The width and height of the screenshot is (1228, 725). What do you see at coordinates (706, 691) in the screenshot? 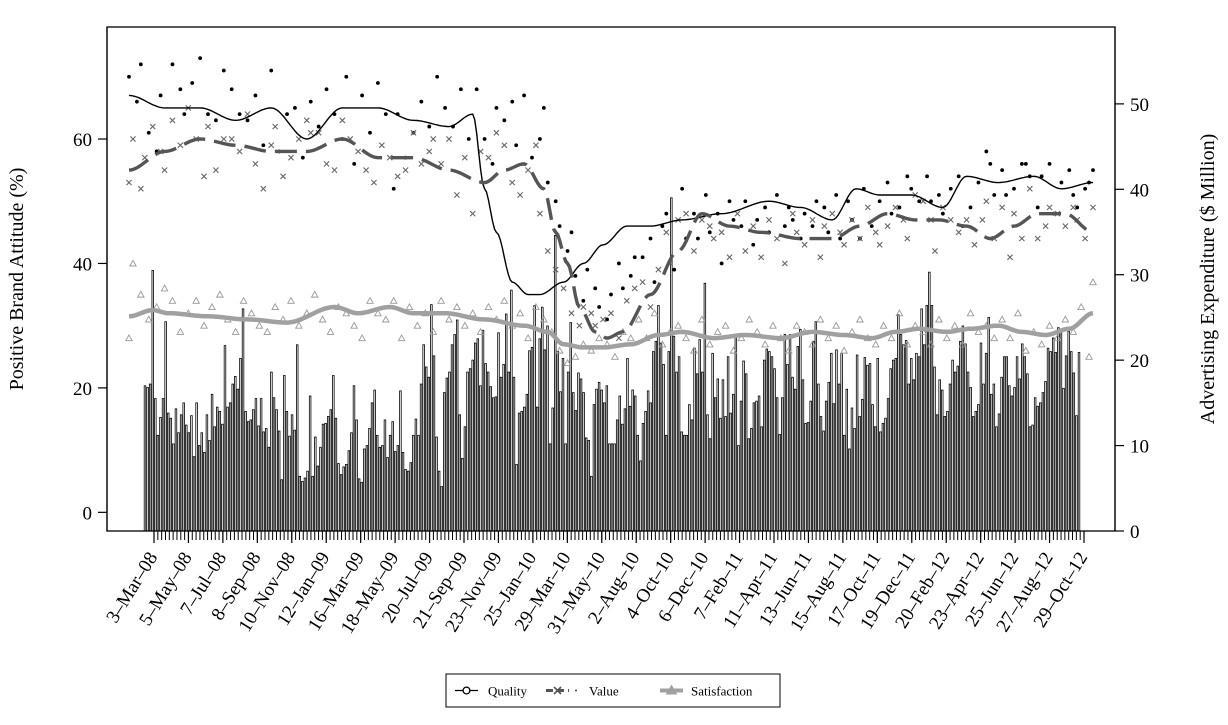
I see `legend-item-satisfaction: Satisfaction` at bounding box center [706, 691].